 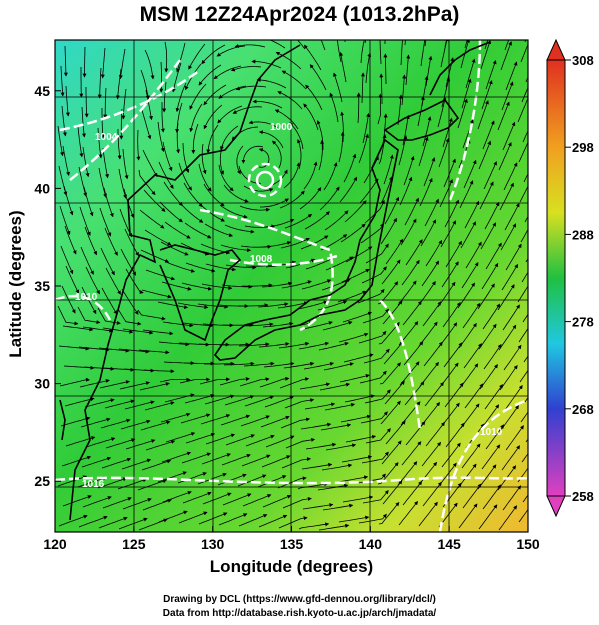 What do you see at coordinates (556, 506) in the screenshot?
I see `colorbar-min-arrow` at bounding box center [556, 506].